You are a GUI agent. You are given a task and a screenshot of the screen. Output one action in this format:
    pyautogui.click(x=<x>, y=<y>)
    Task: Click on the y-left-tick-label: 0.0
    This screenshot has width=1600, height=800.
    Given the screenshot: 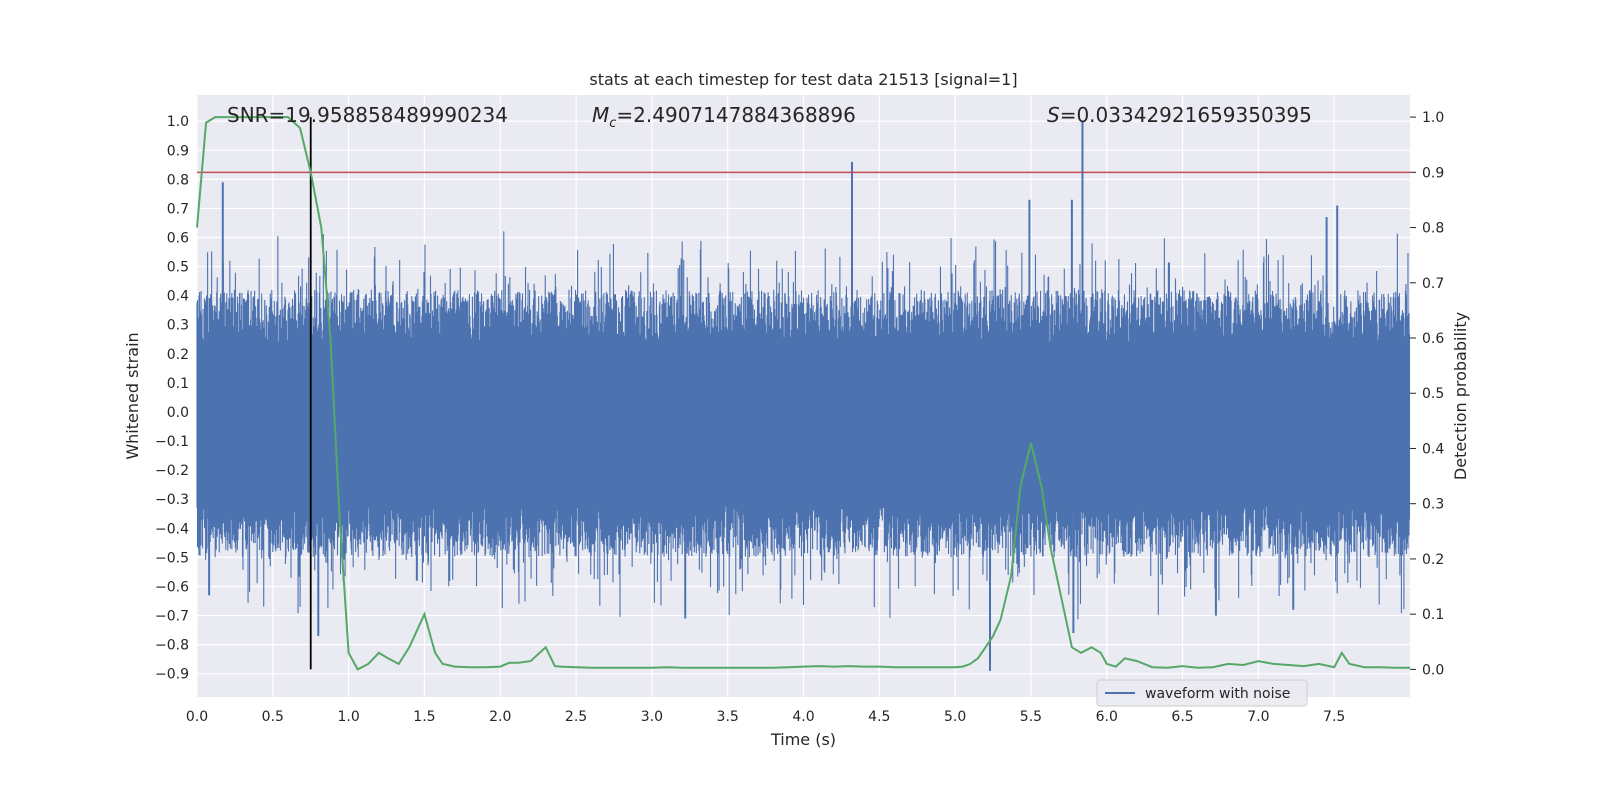 What is the action you would take?
    pyautogui.click(x=178, y=413)
    